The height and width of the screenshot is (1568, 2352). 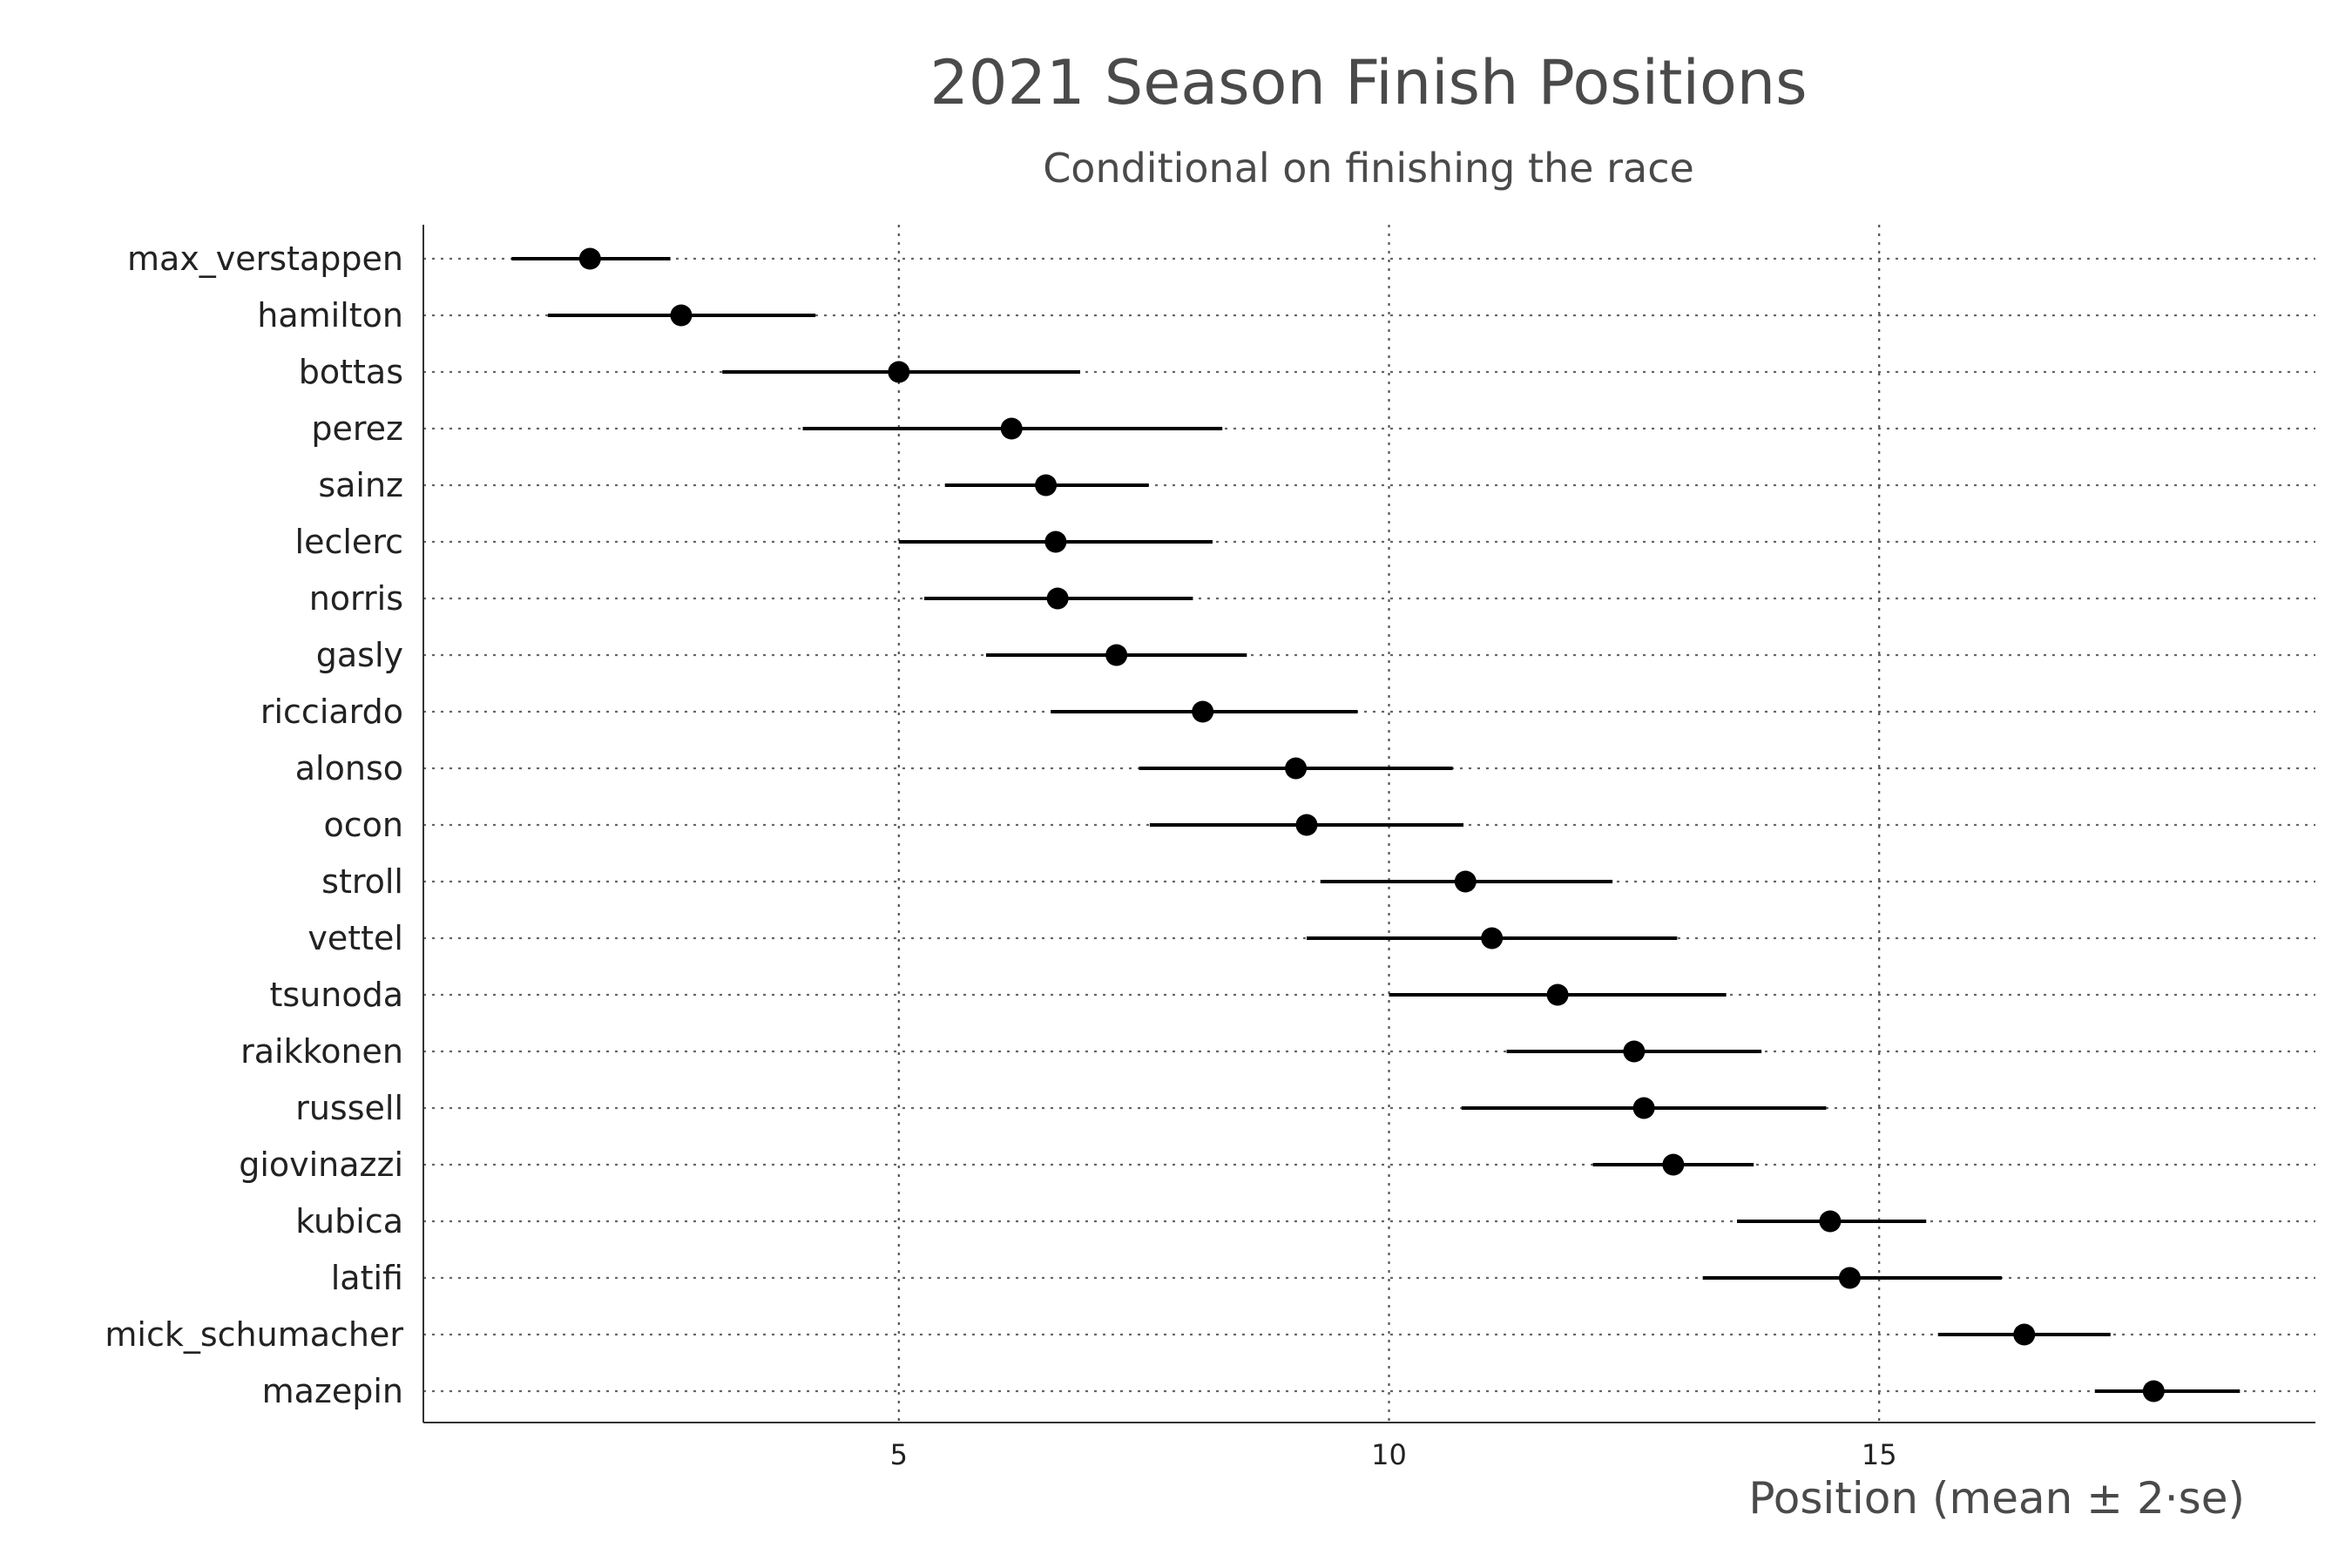 I want to click on y-tick-label: stroll, so click(x=362, y=881).